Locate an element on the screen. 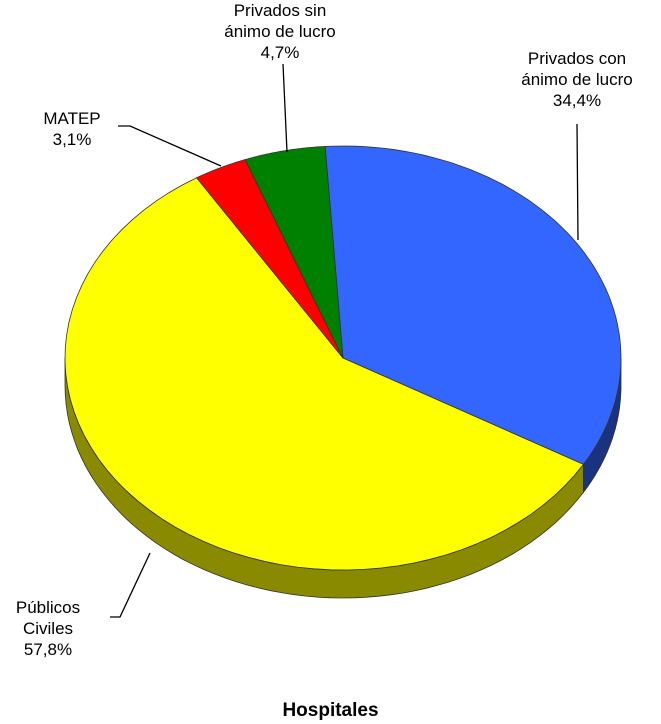 This screenshot has width=661, height=724. value-label: 34,4% is located at coordinates (577, 100).